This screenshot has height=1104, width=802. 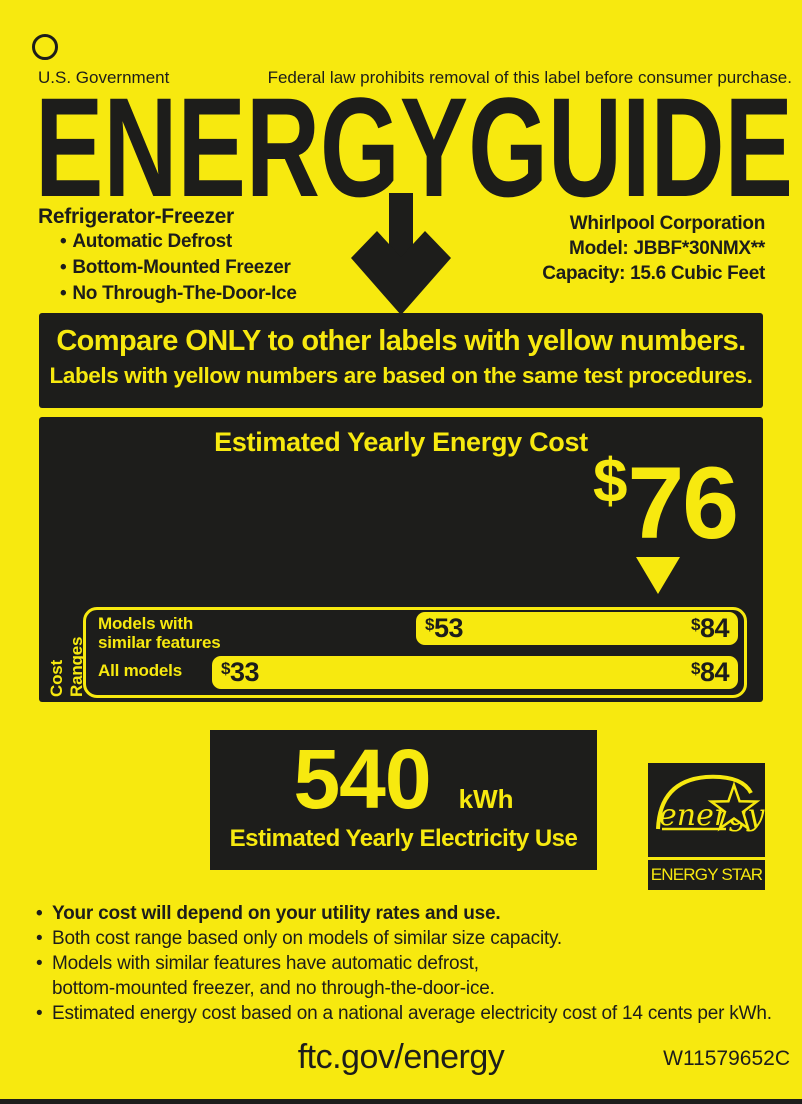 What do you see at coordinates (577, 628) in the screenshot?
I see `similar-models-range-bar: $53 $84` at bounding box center [577, 628].